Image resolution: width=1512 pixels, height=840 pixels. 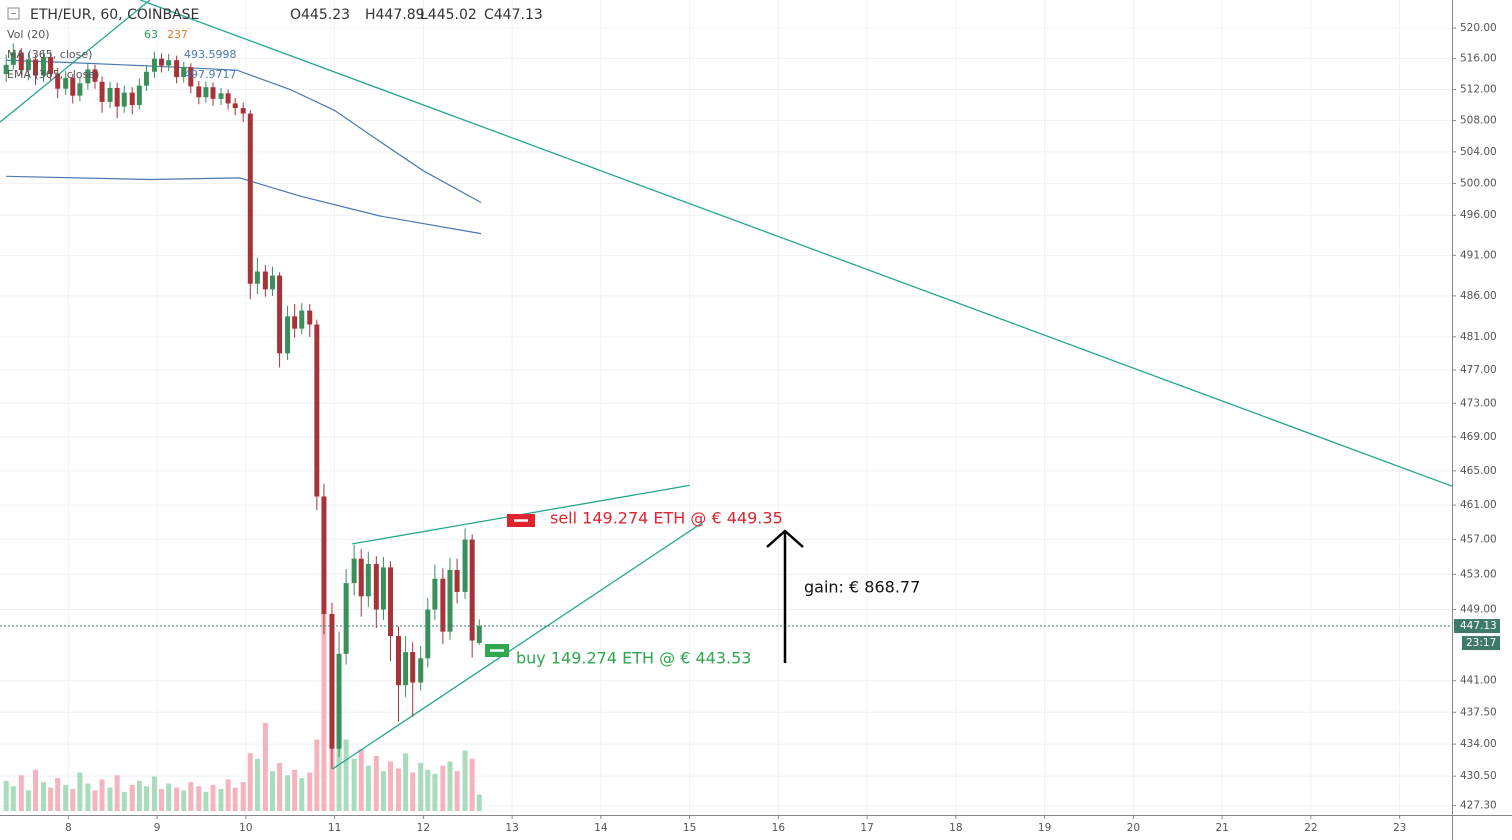 What do you see at coordinates (1478, 744) in the screenshot?
I see `y-tick-label: 434.00` at bounding box center [1478, 744].